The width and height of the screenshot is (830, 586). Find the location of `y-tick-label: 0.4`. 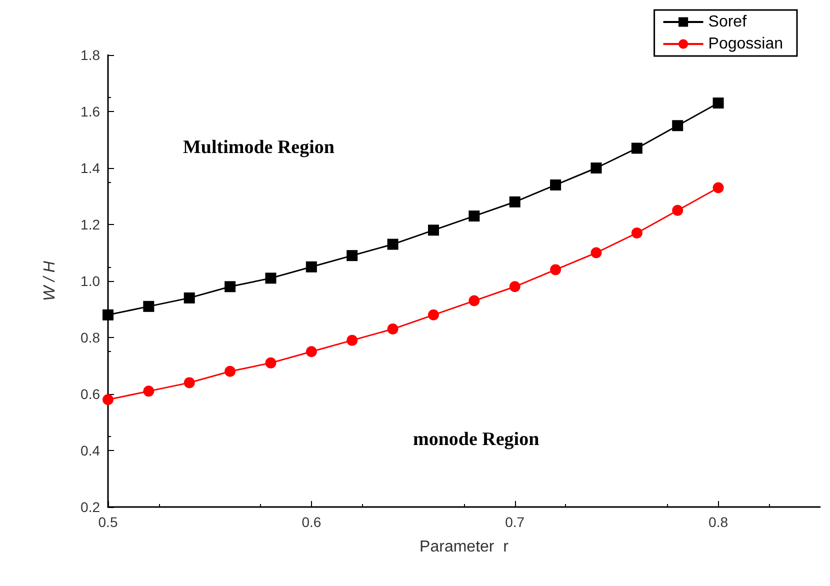

y-tick-label: 0.4 is located at coordinates (90, 450).